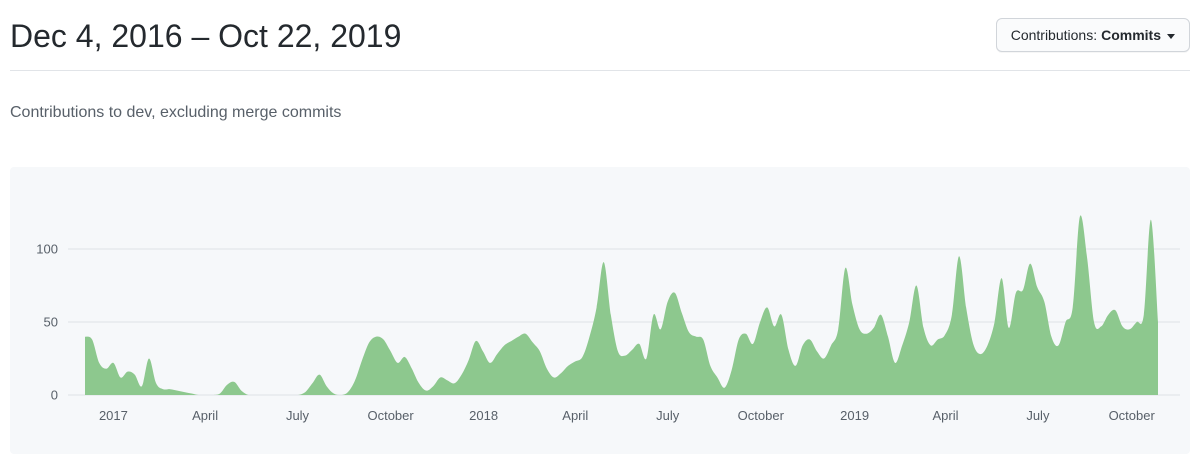 This screenshot has height=472, width=1200. Describe the element at coordinates (113, 415) in the screenshot. I see `x-axis-tick-label: 2017` at that location.